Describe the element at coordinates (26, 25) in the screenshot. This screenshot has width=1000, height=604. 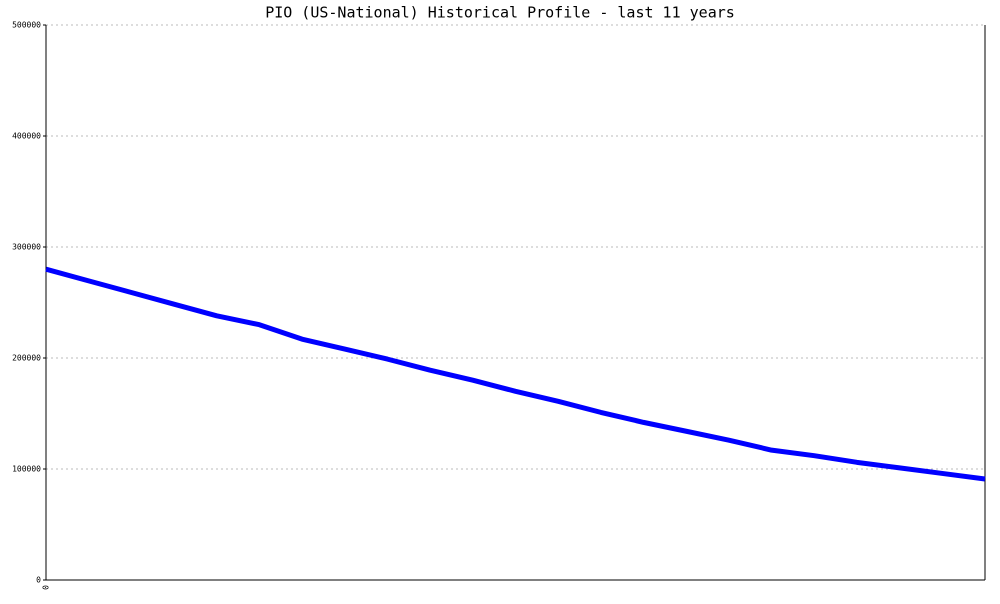
I see `y-tick-label: 500000` at that location.